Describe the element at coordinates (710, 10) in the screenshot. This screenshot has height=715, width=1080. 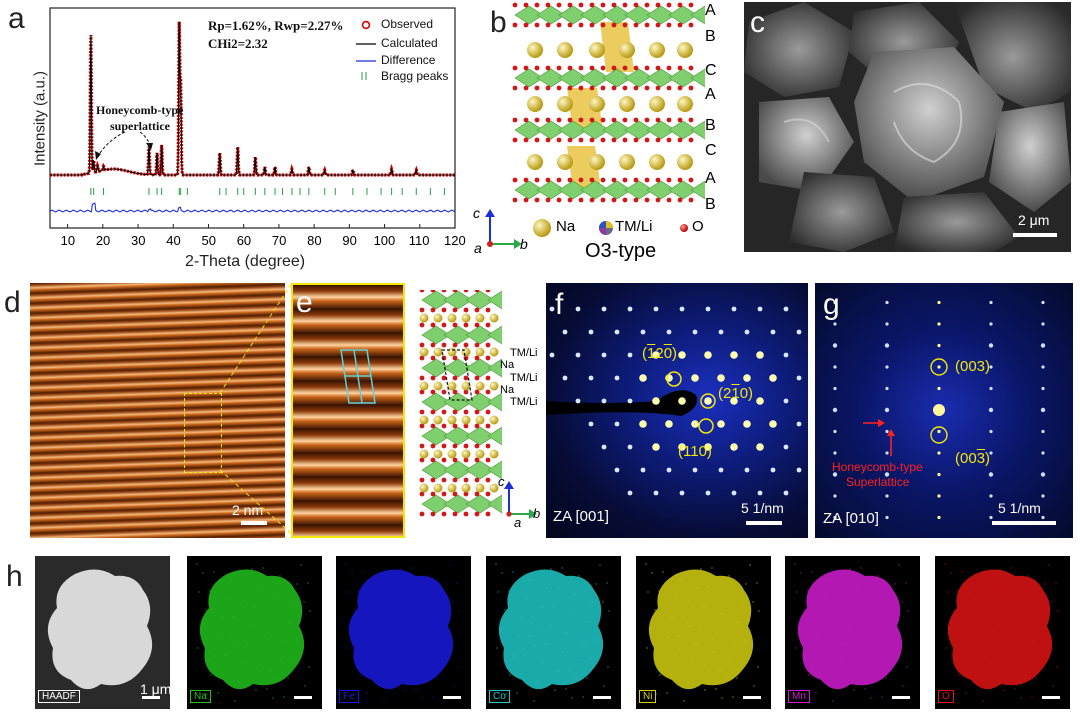
I see `stacking-A1: A` at that location.